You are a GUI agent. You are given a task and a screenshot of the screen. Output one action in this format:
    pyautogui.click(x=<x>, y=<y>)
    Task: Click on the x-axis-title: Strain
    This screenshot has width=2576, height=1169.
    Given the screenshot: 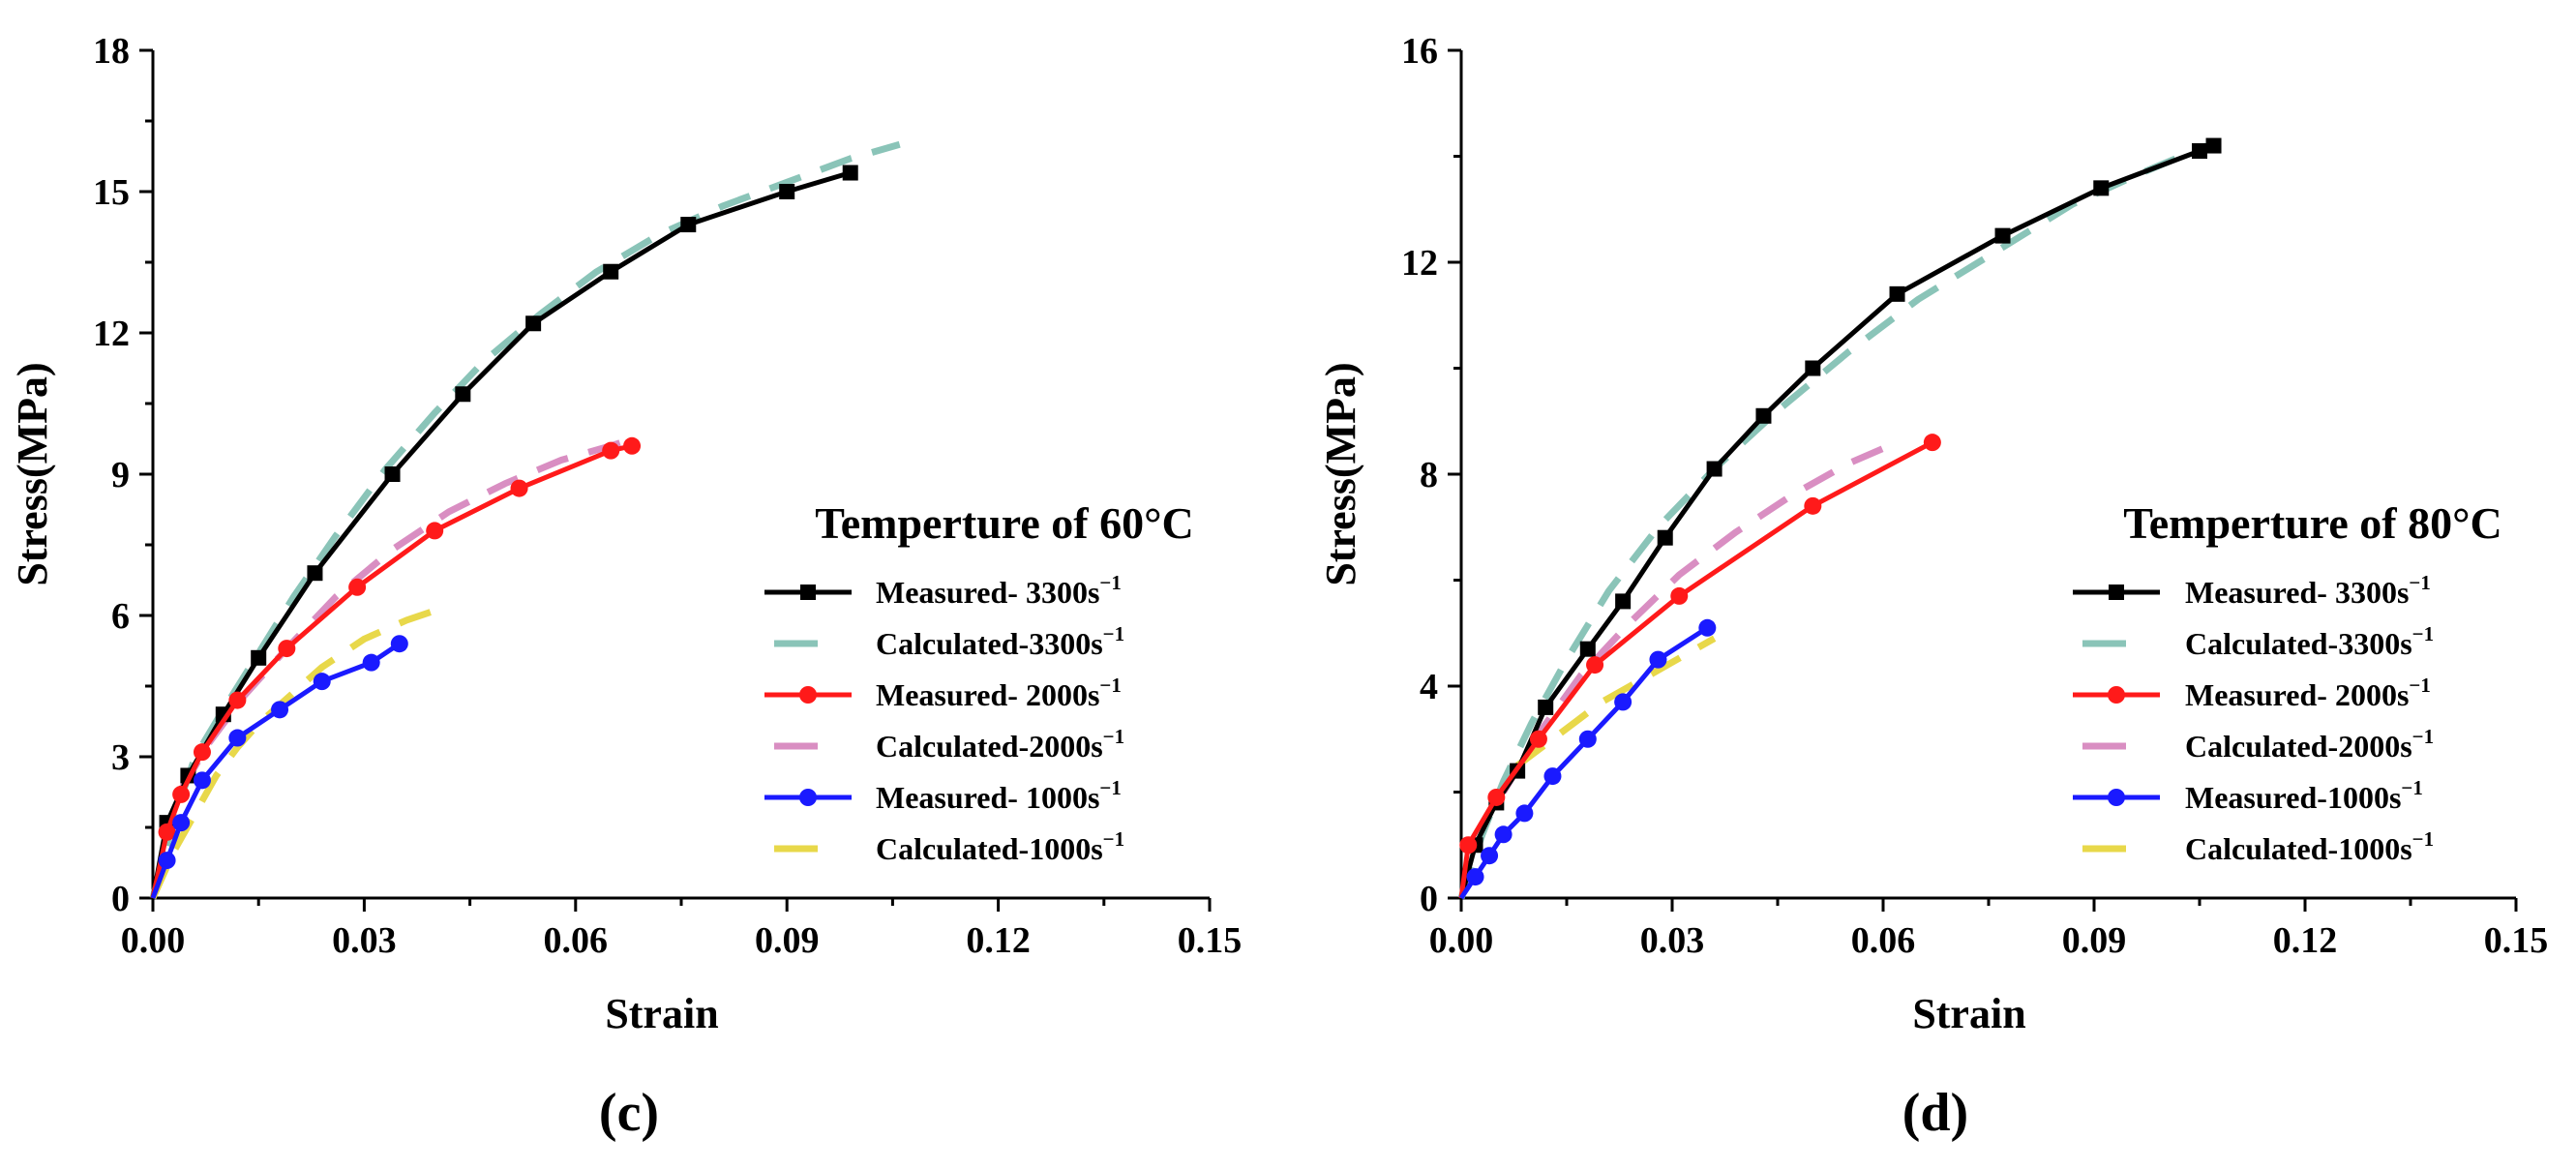 What is the action you would take?
    pyautogui.click(x=661, y=1013)
    